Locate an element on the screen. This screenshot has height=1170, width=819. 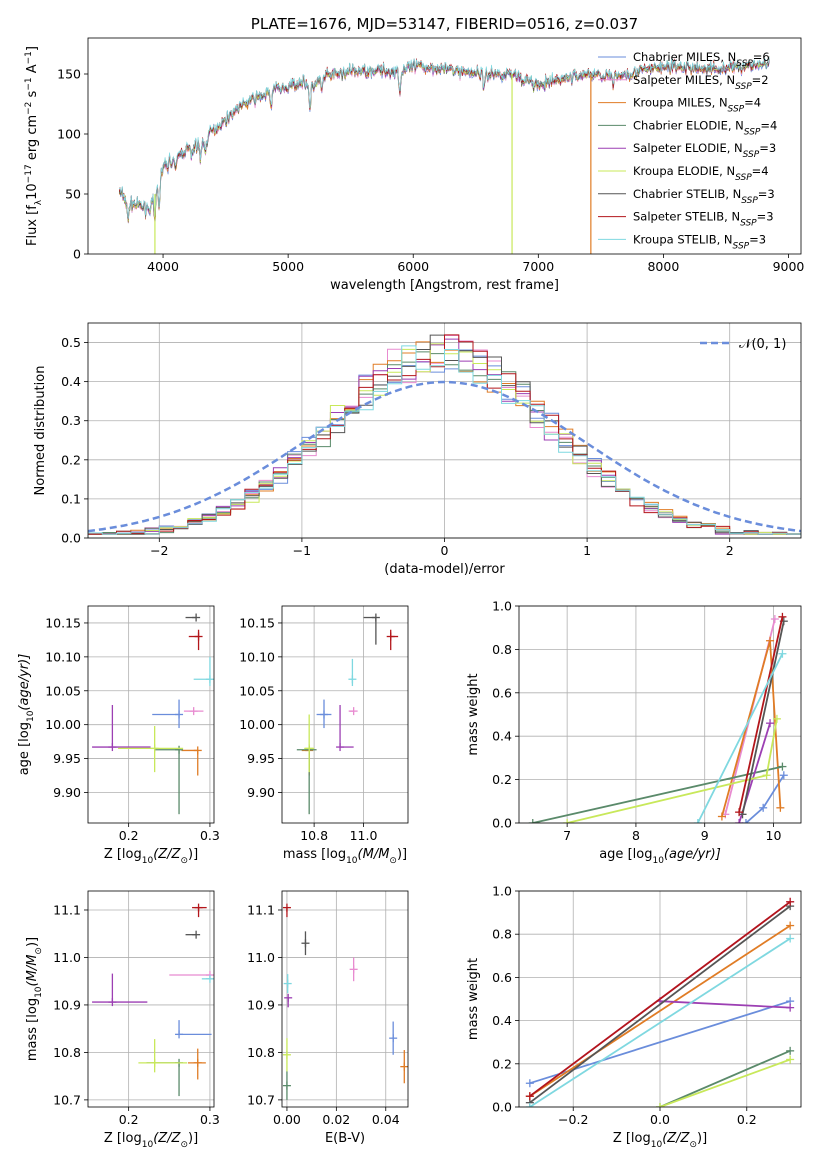
age-vs-mass-frame is located at coordinates (345, 714).